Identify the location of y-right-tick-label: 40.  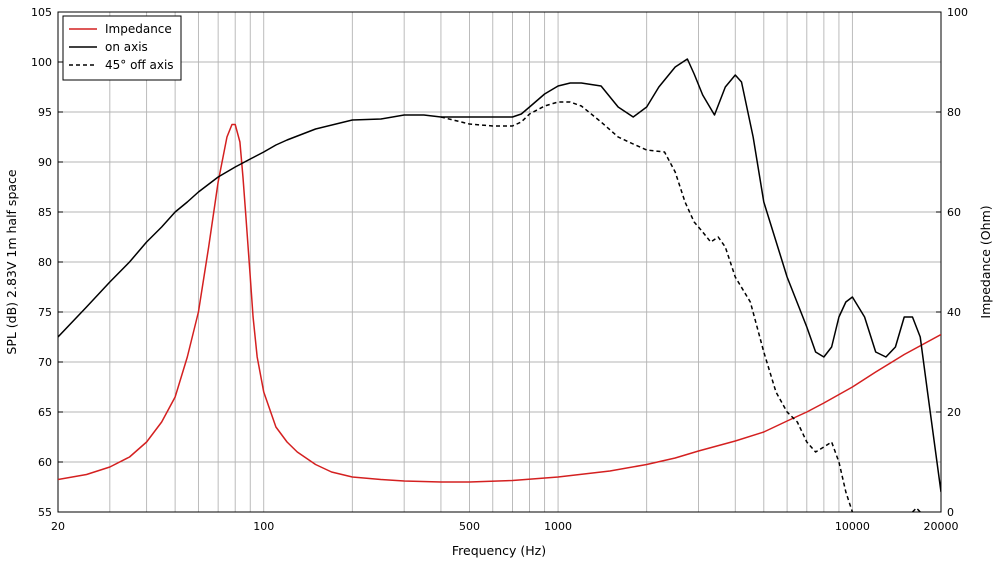
(954, 312).